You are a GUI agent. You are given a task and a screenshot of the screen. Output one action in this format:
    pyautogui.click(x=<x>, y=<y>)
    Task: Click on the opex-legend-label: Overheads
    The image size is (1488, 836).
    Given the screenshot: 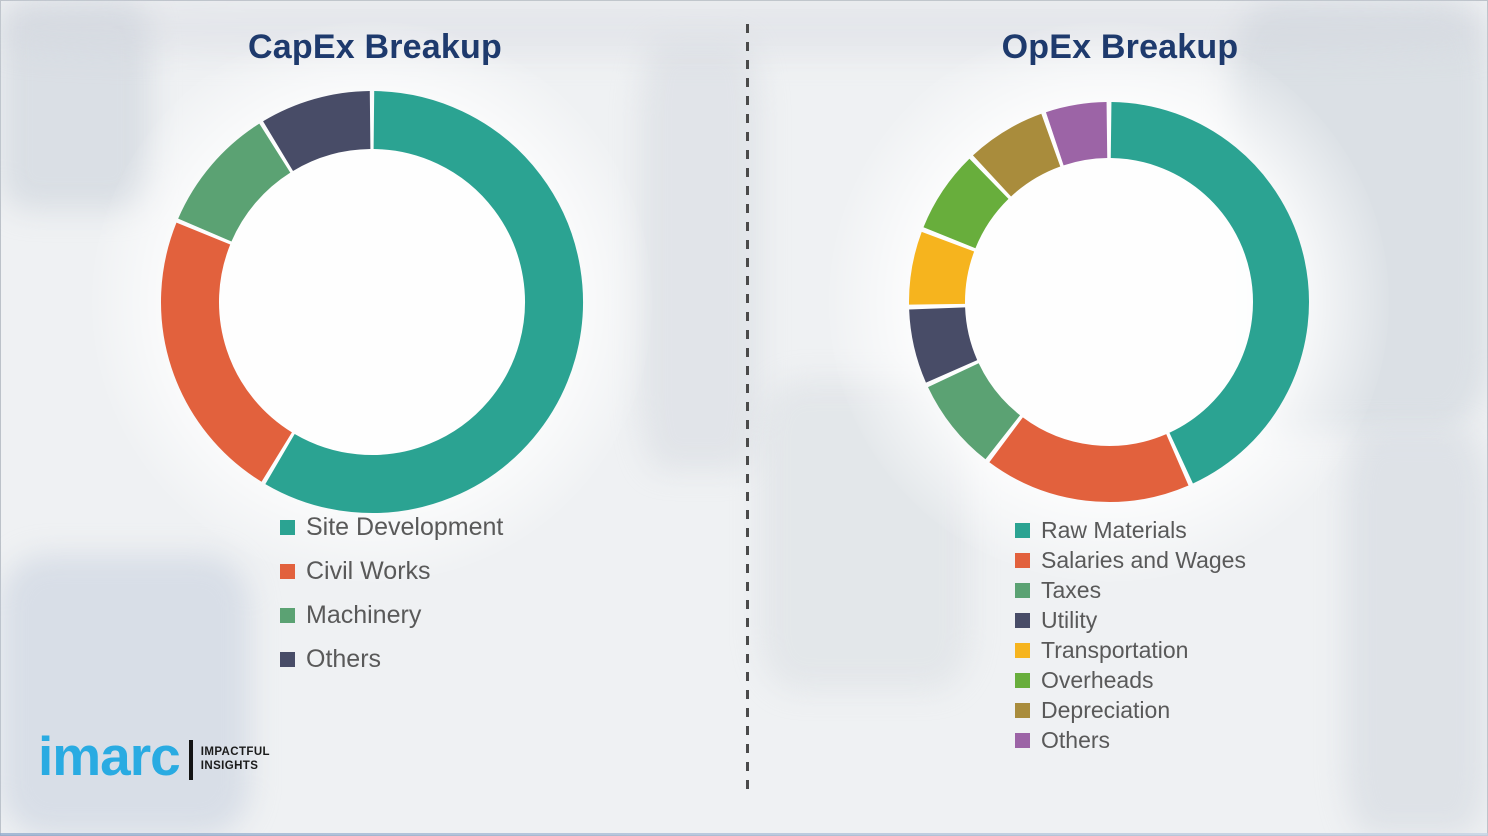 What is the action you would take?
    pyautogui.click(x=1097, y=679)
    